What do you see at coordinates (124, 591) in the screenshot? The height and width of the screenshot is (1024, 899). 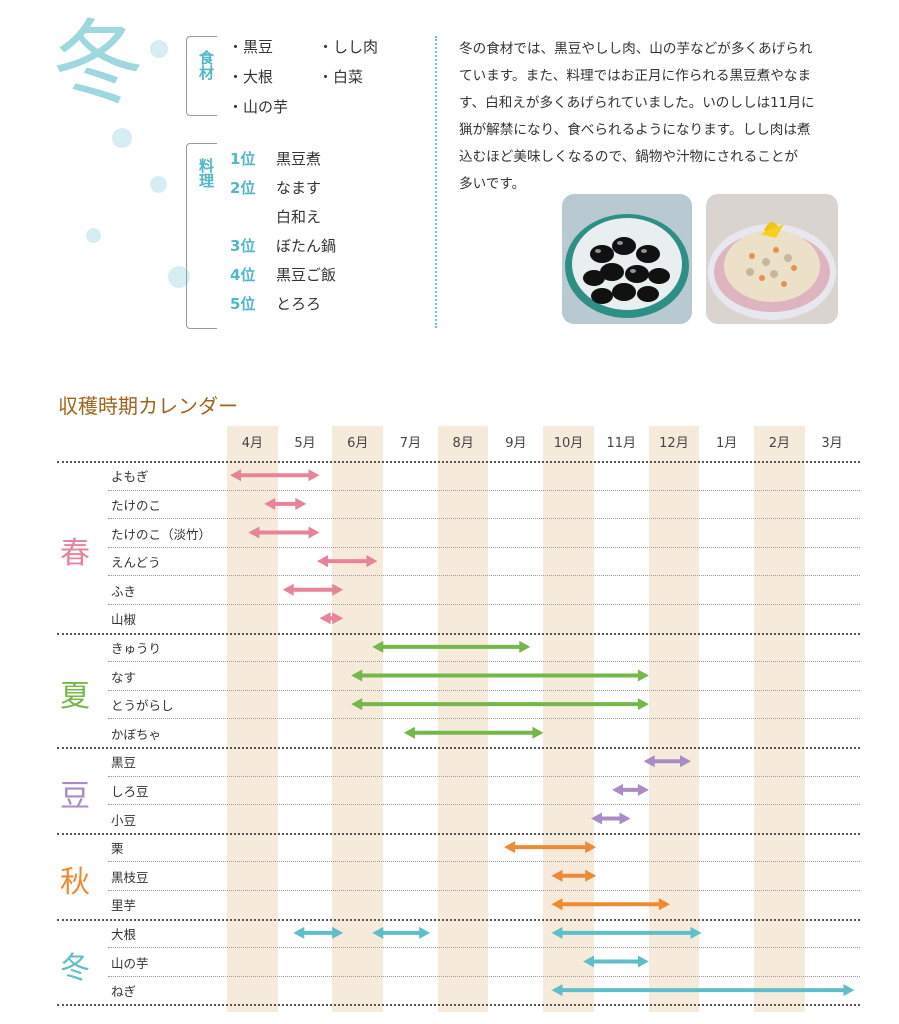 I see `crop-label: ふき` at bounding box center [124, 591].